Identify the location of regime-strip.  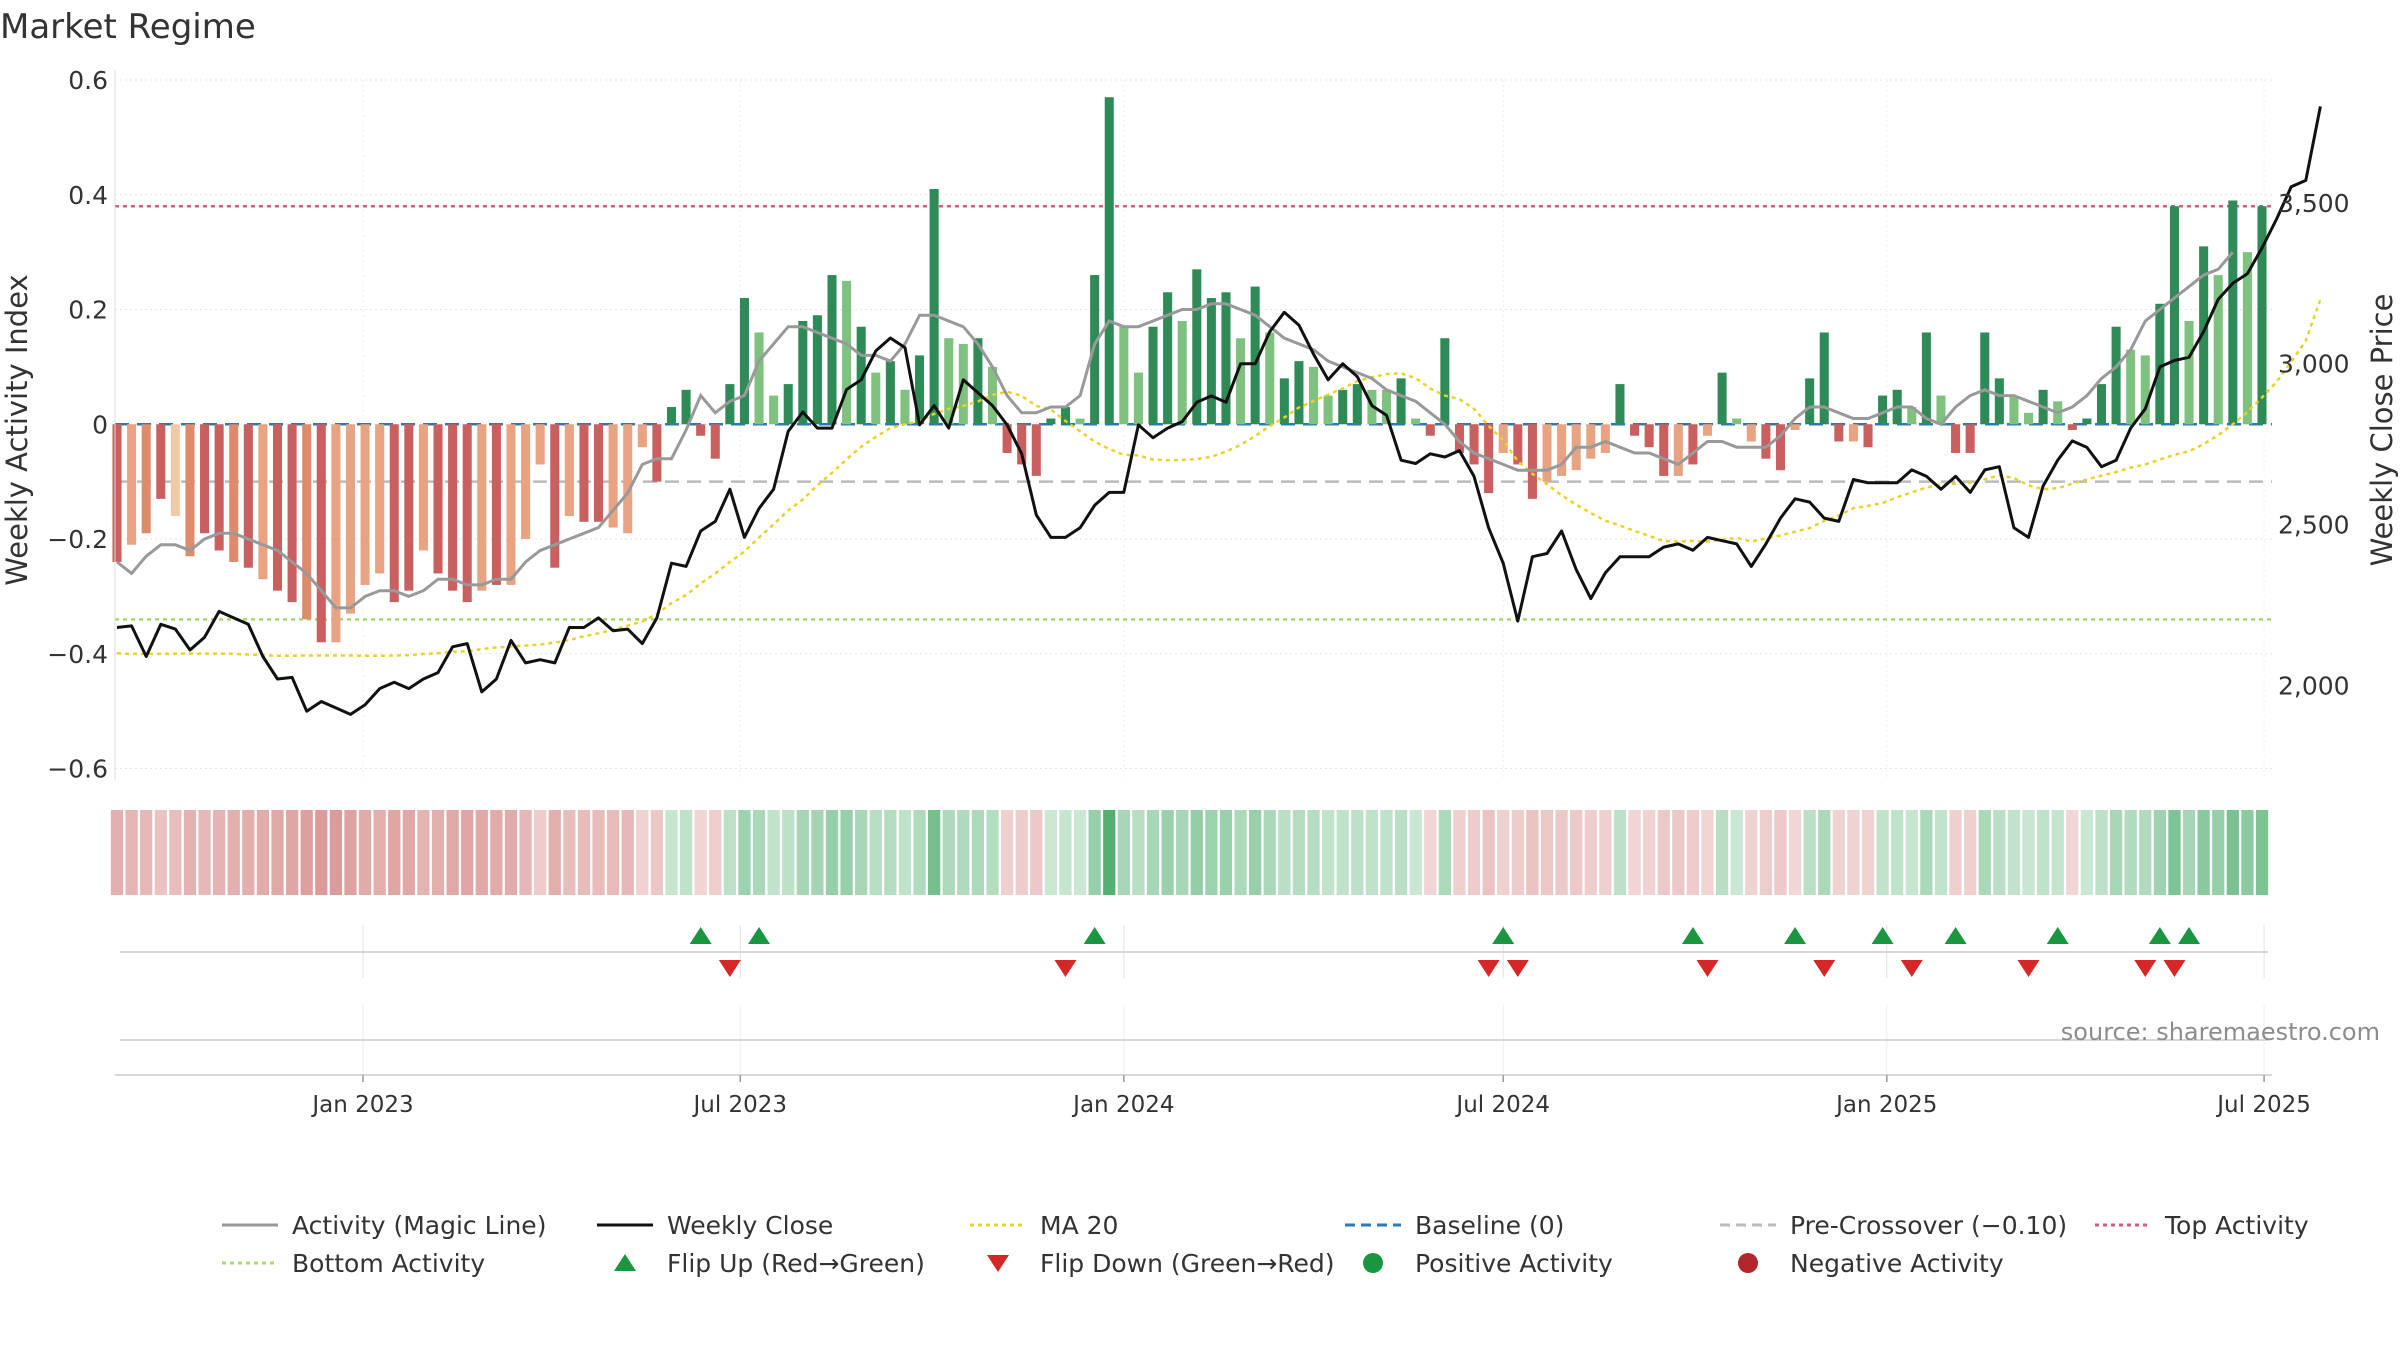
(1189, 852).